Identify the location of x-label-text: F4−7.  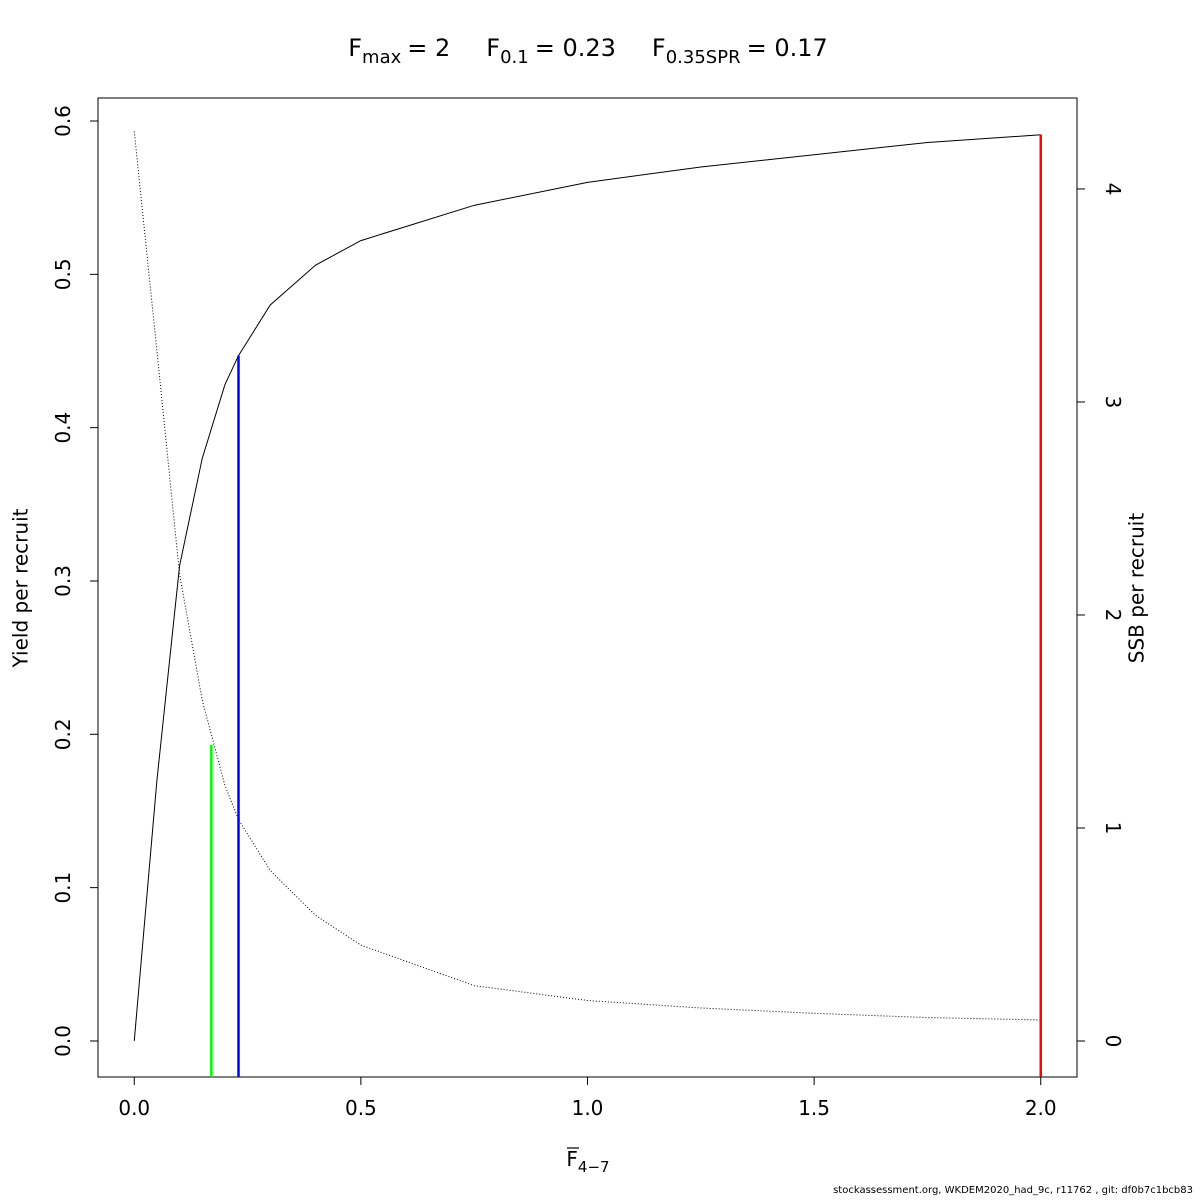
(587, 1161).